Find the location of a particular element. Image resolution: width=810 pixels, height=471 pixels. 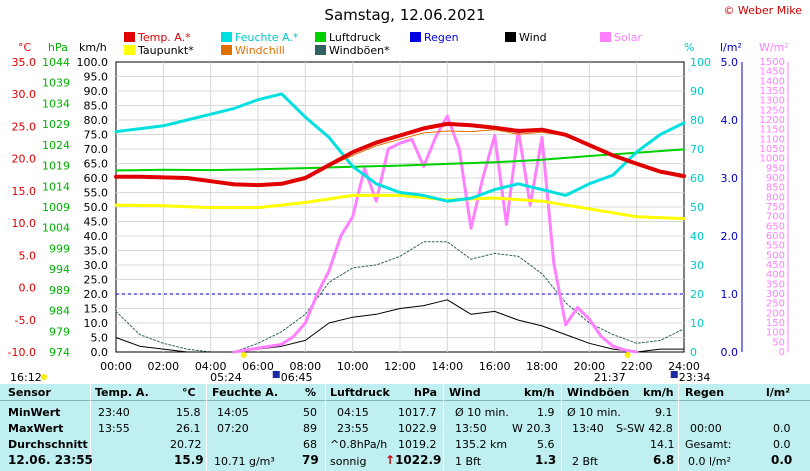

temp-max-time: 13:55 is located at coordinates (114, 428).